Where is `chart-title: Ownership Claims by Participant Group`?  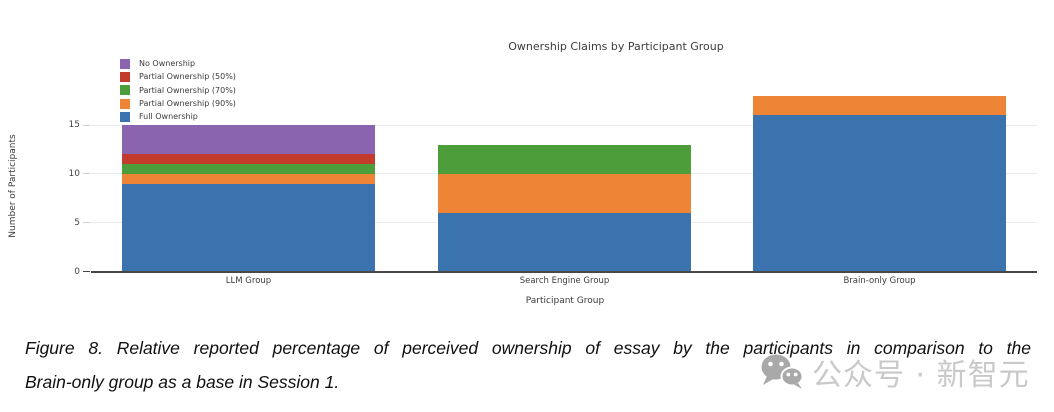
chart-title: Ownership Claims by Participant Group is located at coordinates (616, 46).